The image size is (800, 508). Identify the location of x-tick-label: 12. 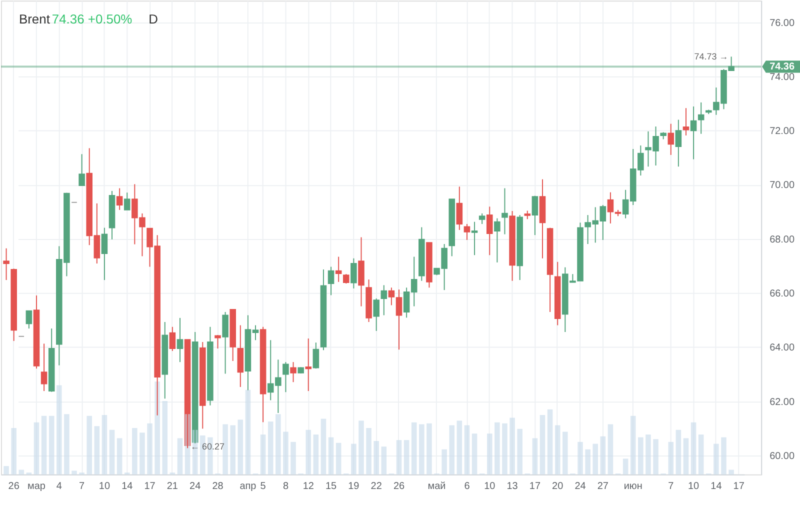
(308, 486).